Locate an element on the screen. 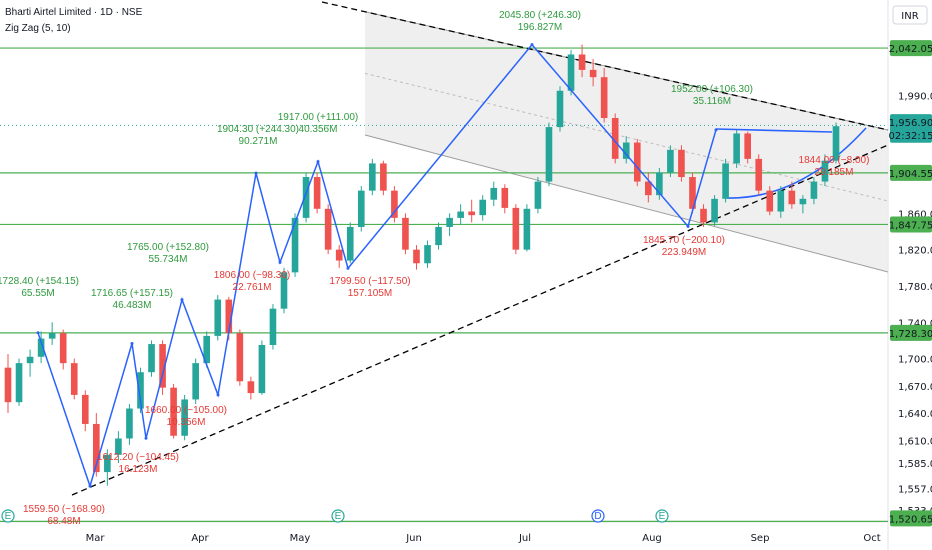 This screenshot has width=932, height=550. price-tick-label: 1,640.00 is located at coordinates (915, 414).